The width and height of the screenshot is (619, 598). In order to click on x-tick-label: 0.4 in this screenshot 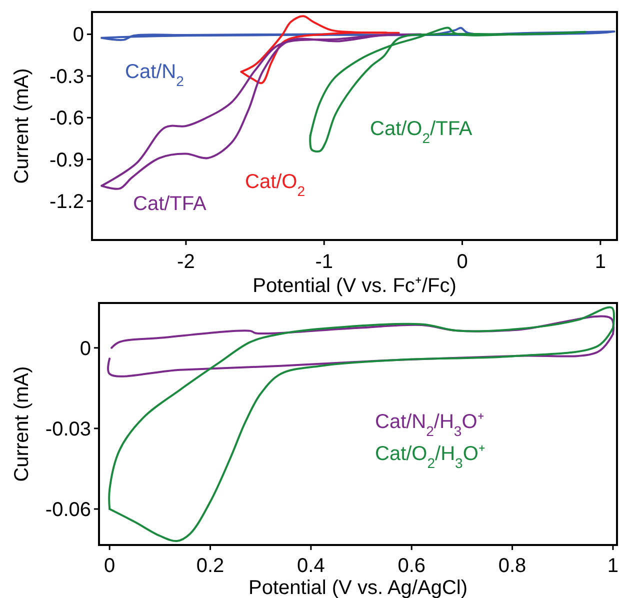, I will do `click(311, 566)`.